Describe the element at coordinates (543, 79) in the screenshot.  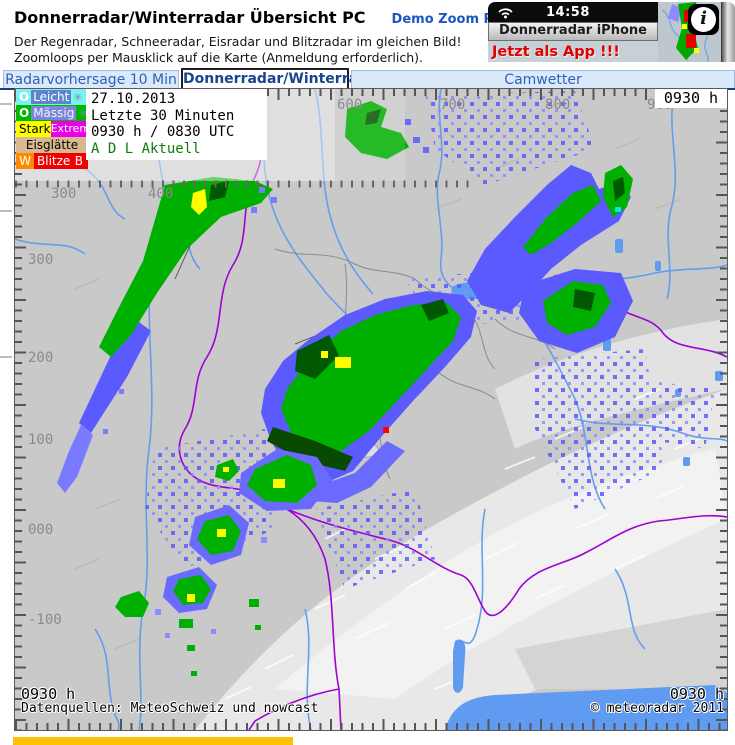
I see `tab-camwetter: Camwetter` at that location.